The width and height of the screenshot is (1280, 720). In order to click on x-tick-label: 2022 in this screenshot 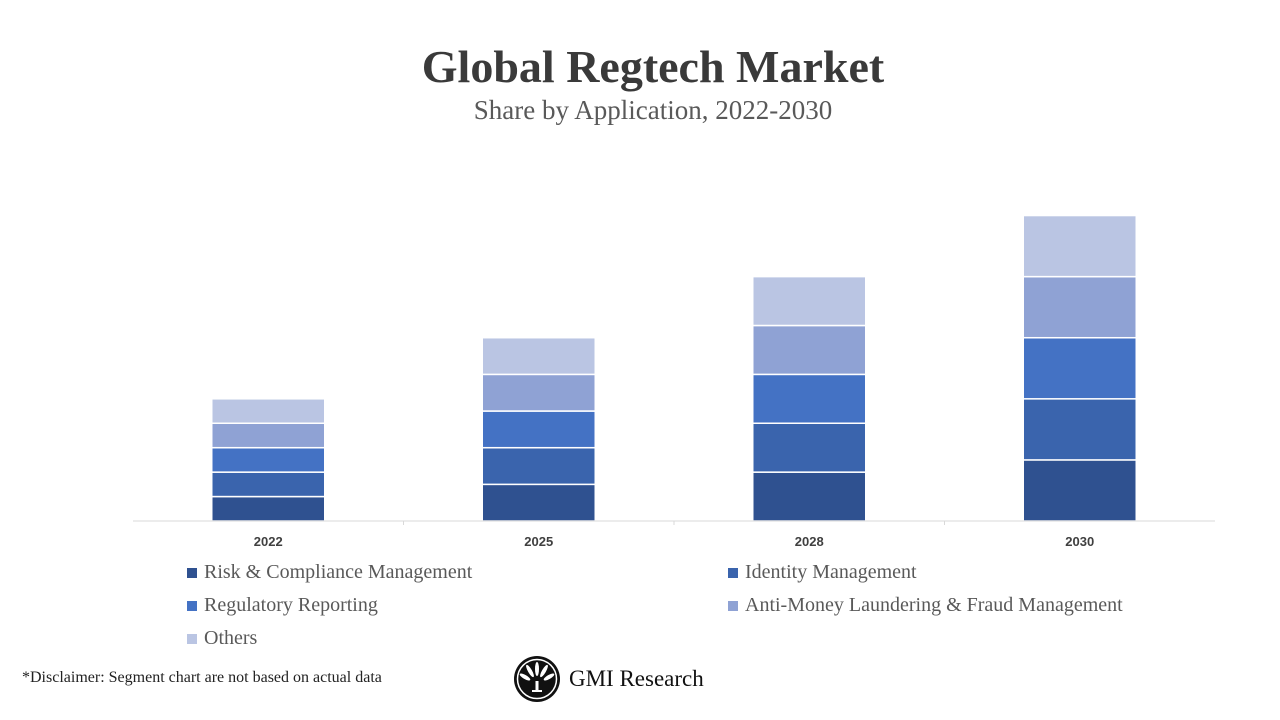, I will do `click(268, 541)`.